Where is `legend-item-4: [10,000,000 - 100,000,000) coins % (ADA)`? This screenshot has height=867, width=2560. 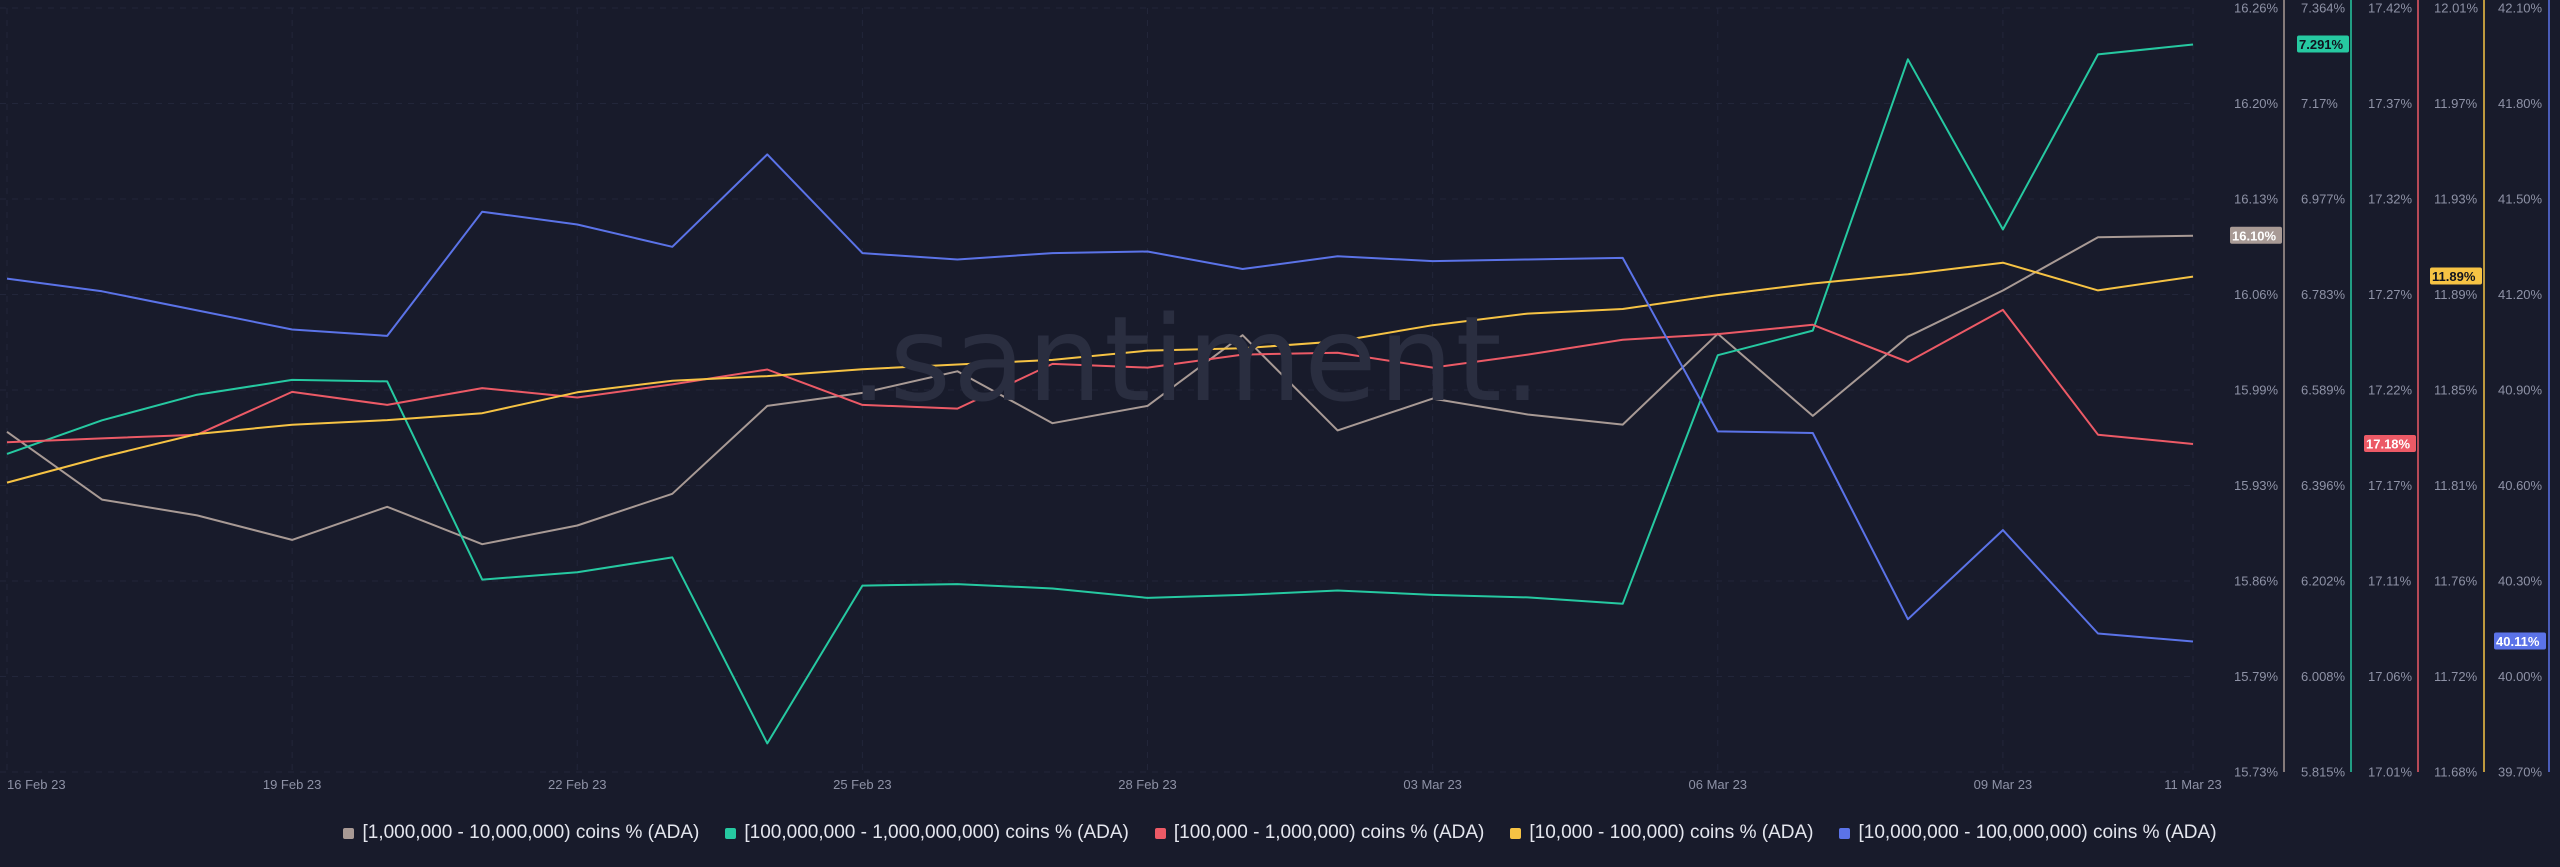
legend-item-4: [10,000,000 - 100,000,000) coins % (ADA) is located at coordinates (2028, 833).